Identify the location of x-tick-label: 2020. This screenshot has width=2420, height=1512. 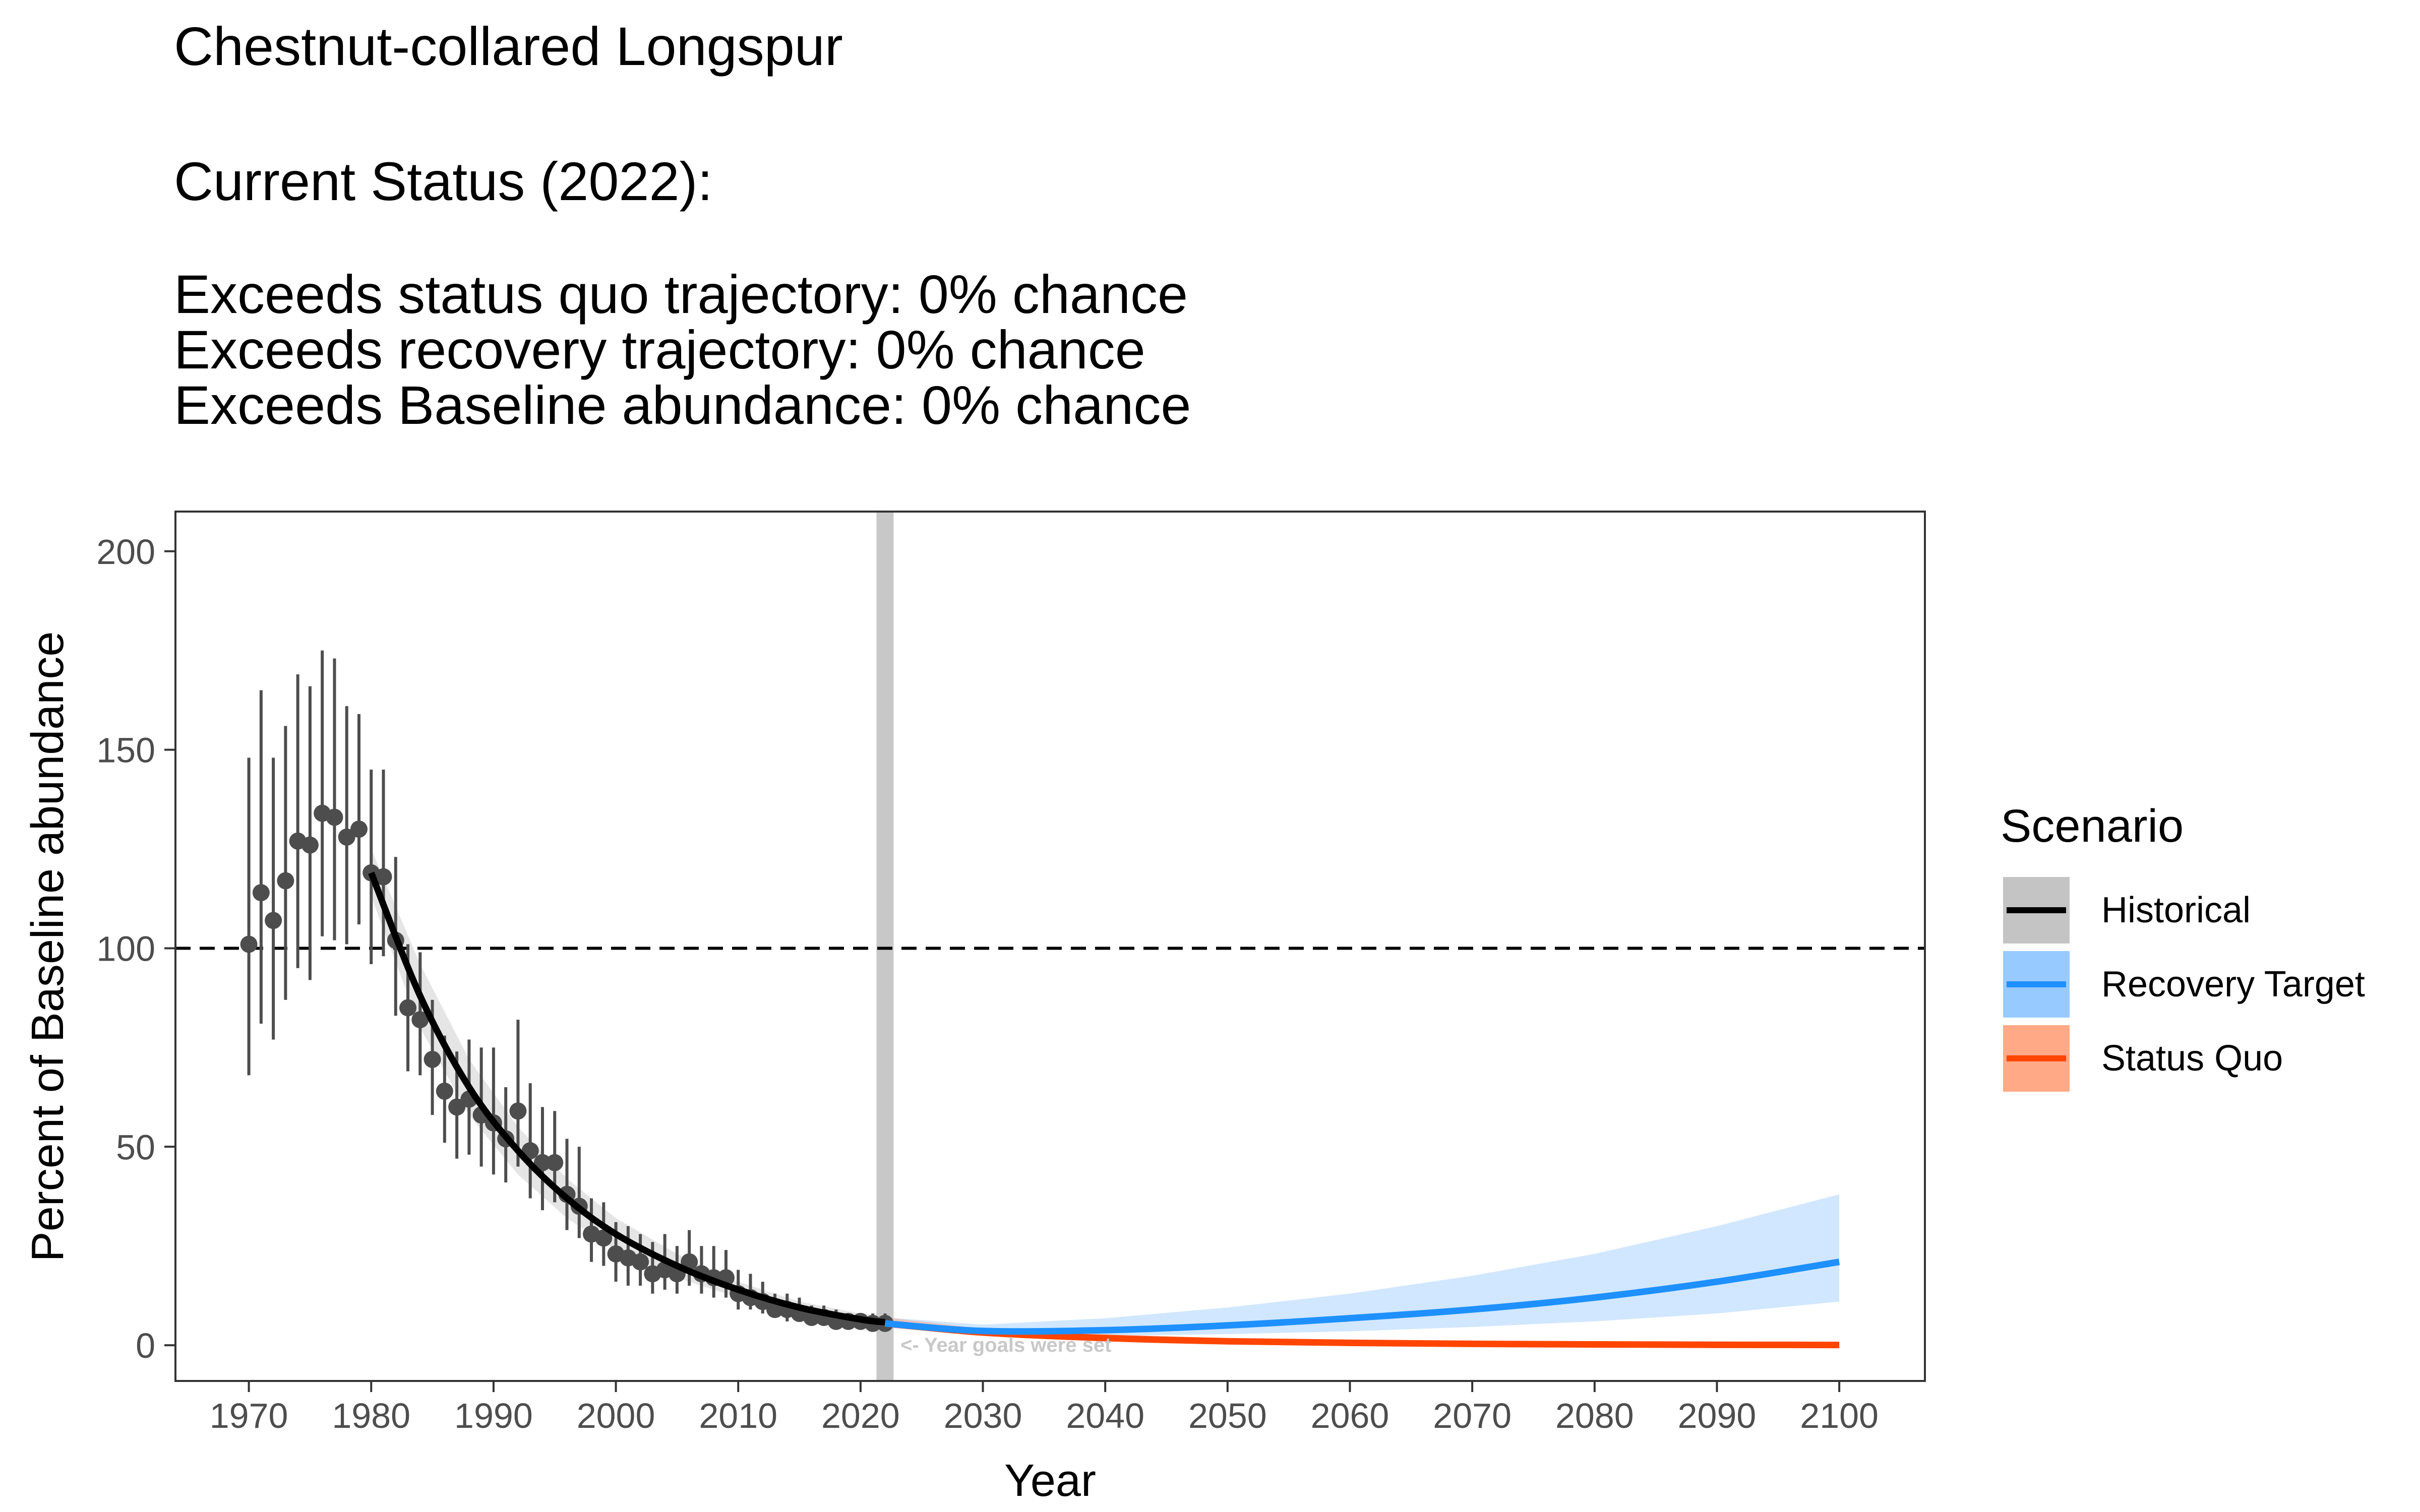
(860, 1415).